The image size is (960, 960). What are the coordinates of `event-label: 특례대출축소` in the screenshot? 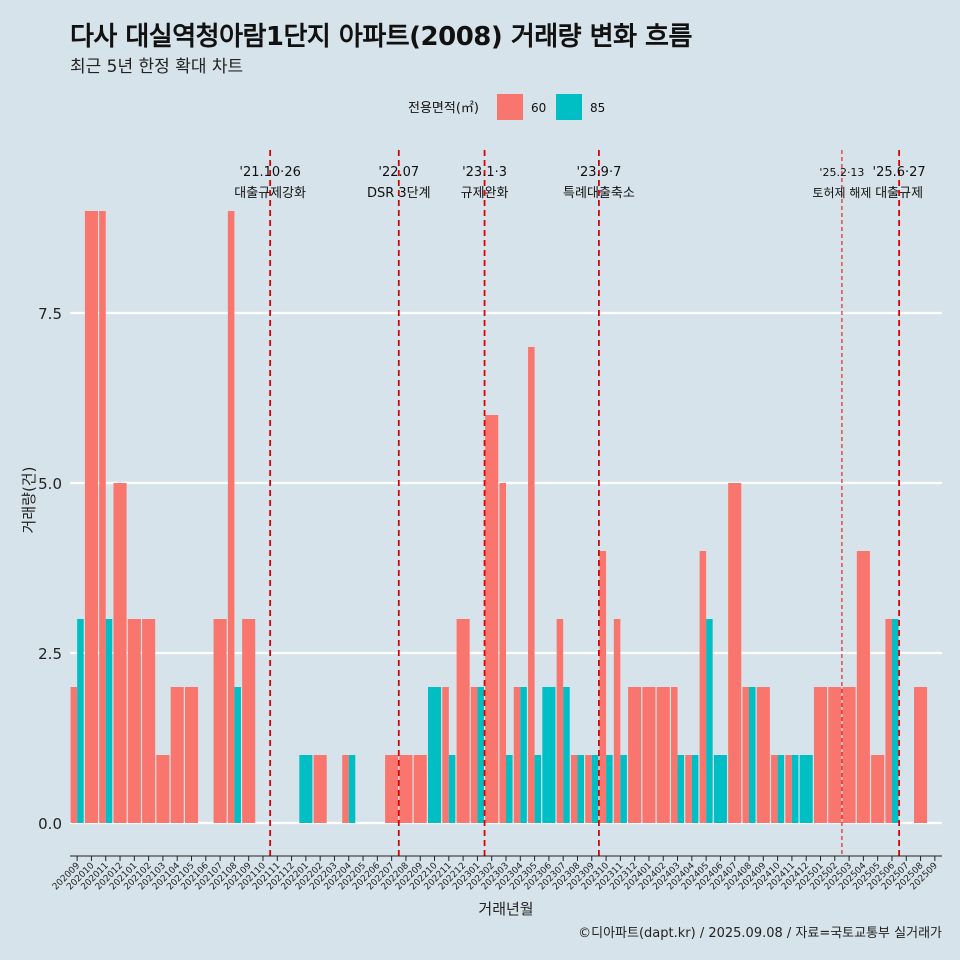 It's located at (599, 193).